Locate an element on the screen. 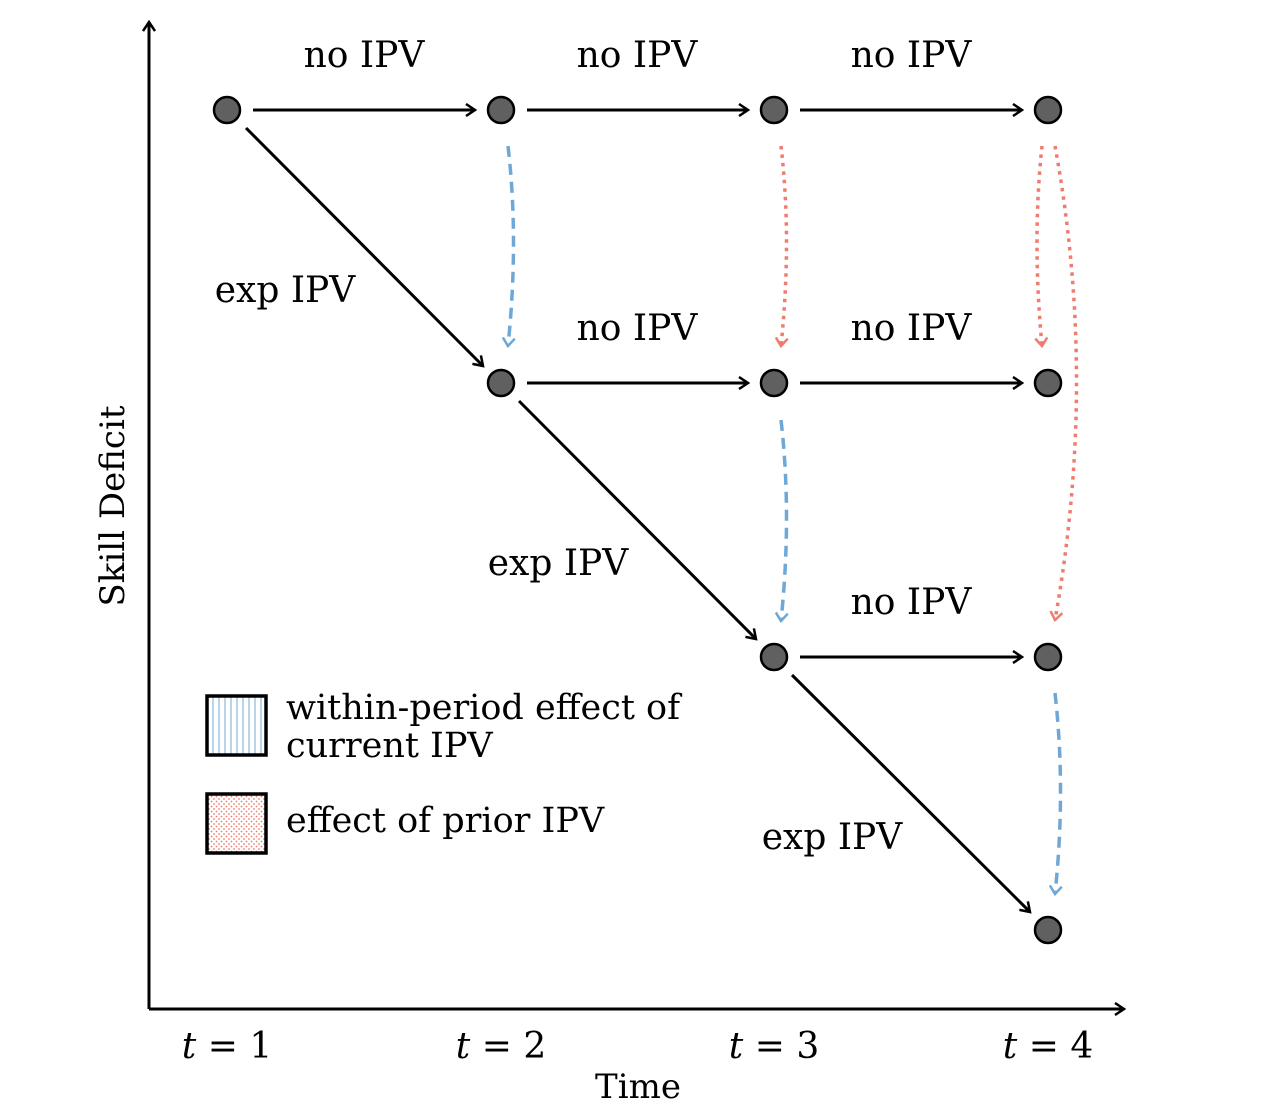  blue-arrow-t3 is located at coordinates (781, 521).